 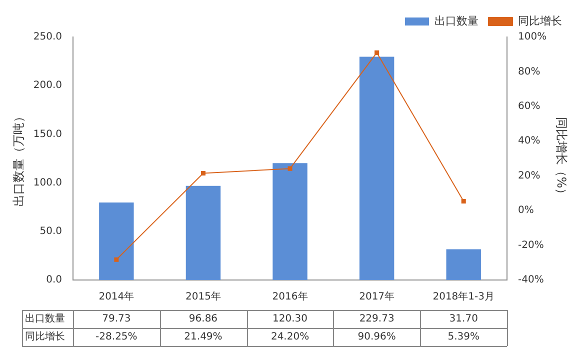 I want to click on y2-tick-label: -20%, so click(x=531, y=245).